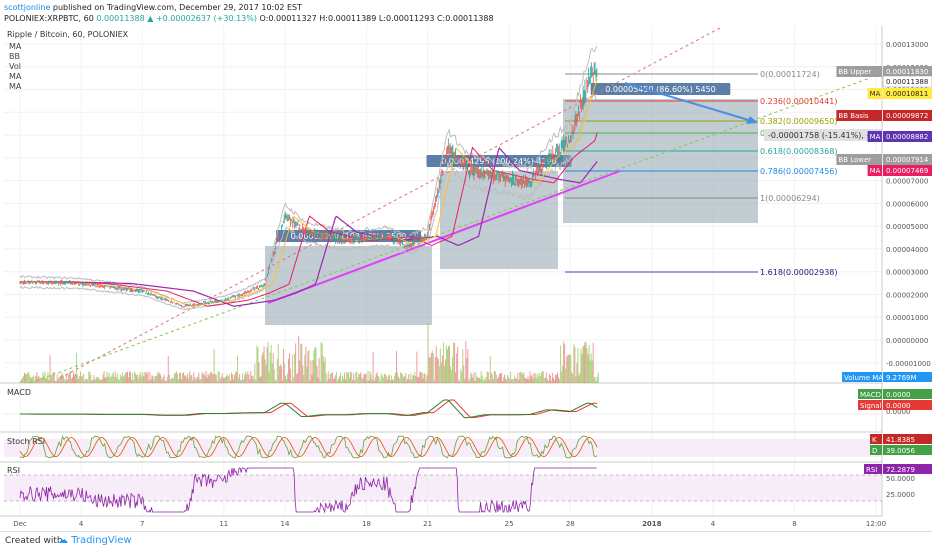 The height and width of the screenshot is (551, 932). Describe the element at coordinates (95, 540) in the screenshot. I see `tradingview-logo: ☁ TradingView` at that location.